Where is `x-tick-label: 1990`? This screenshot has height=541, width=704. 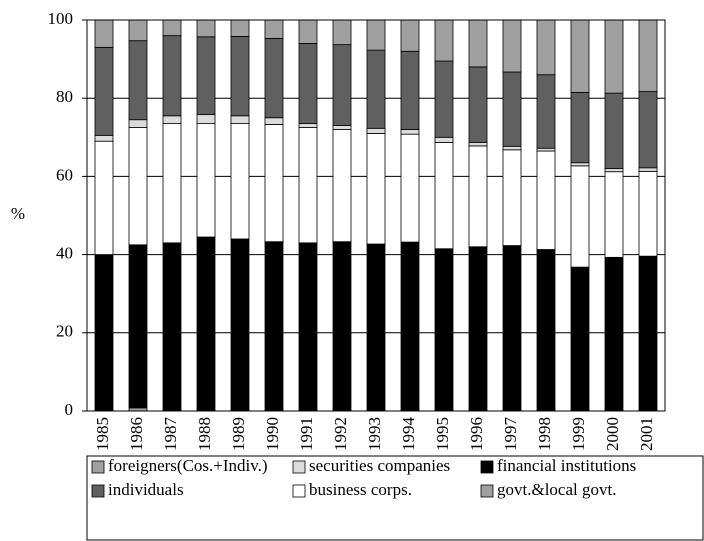 x-tick-label: 1990 is located at coordinates (272, 434).